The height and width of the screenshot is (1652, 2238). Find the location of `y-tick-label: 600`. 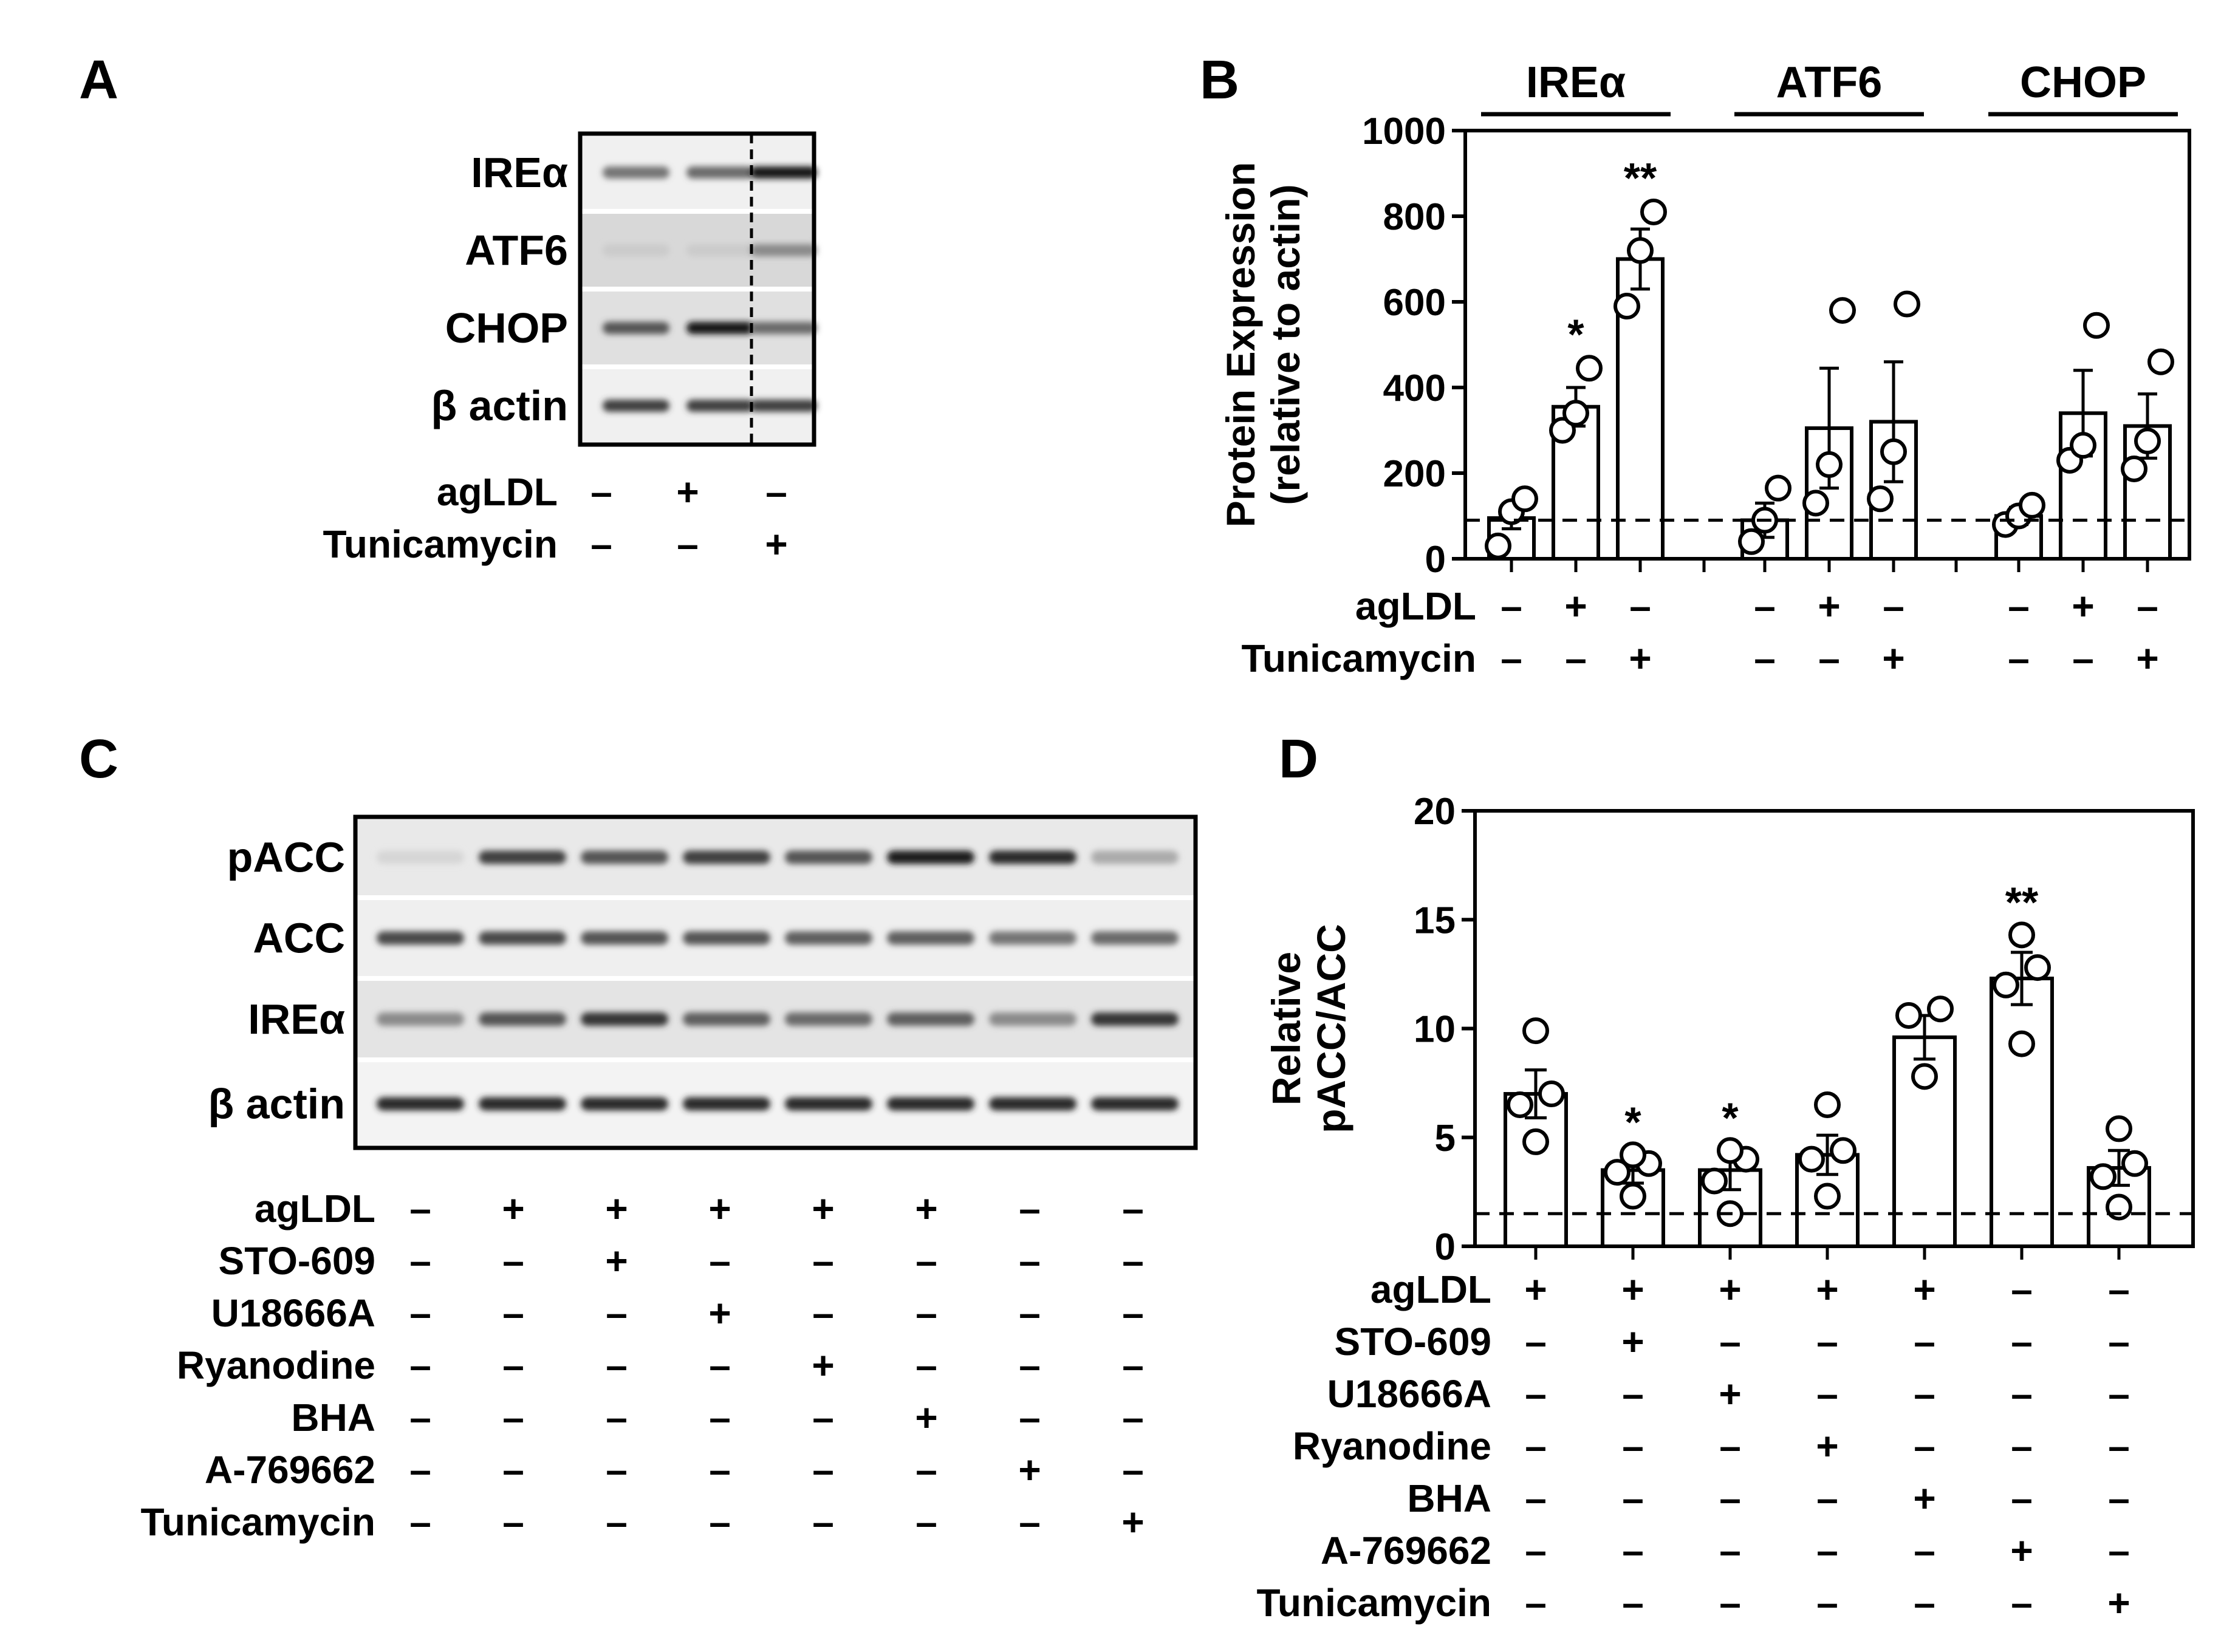

y-tick-label: 600 is located at coordinates (1414, 303).